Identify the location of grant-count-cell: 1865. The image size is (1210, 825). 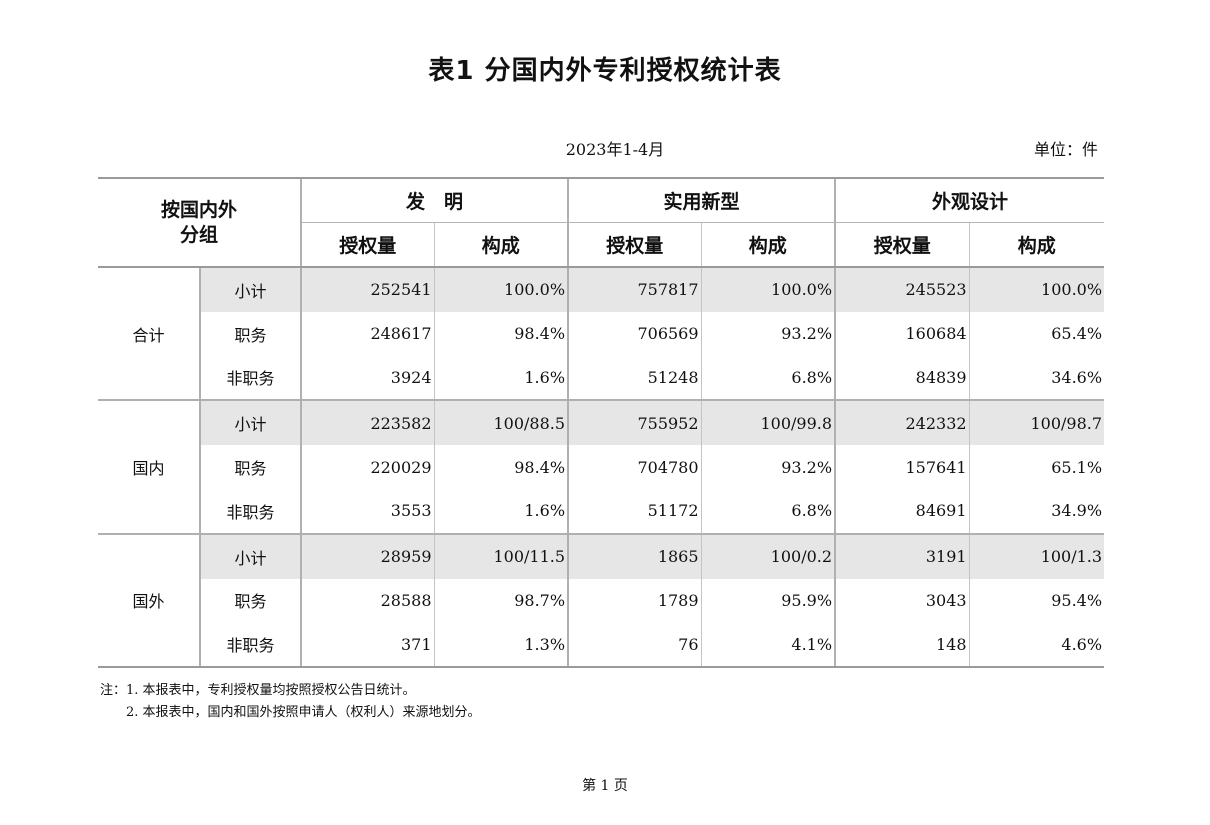
(634, 555).